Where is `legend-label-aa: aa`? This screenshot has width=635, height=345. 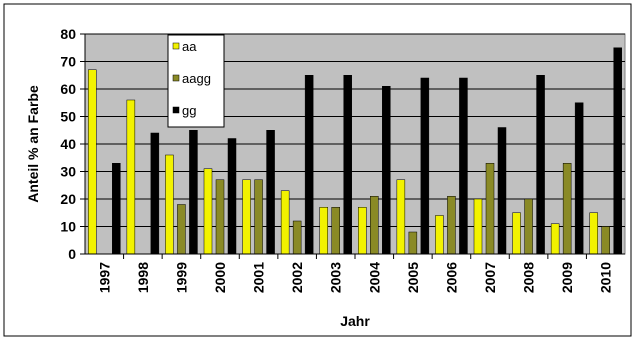 legend-label-aa: aa is located at coordinates (189, 46).